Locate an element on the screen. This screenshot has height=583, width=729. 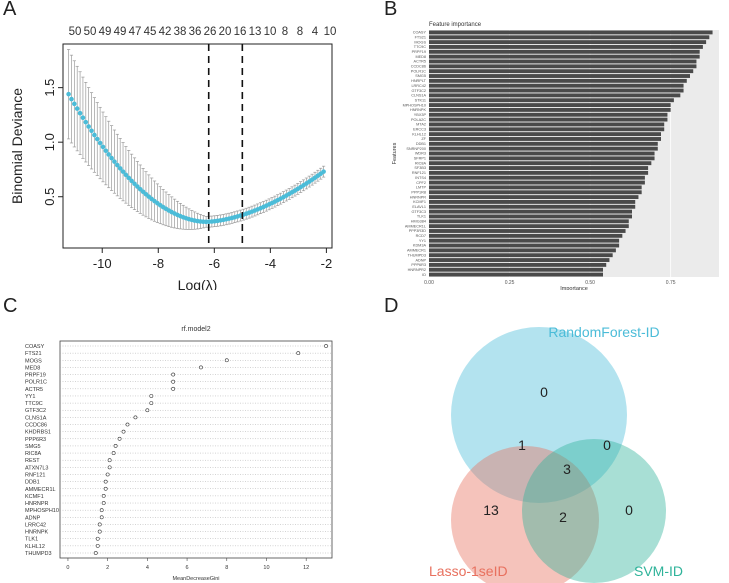
feature-label: ADNP is located at coordinates (420, 260).